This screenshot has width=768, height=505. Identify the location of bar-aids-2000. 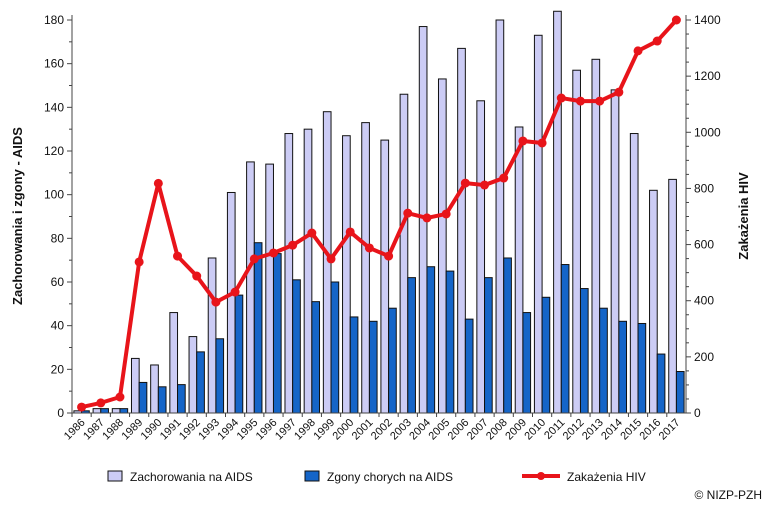
(346, 274).